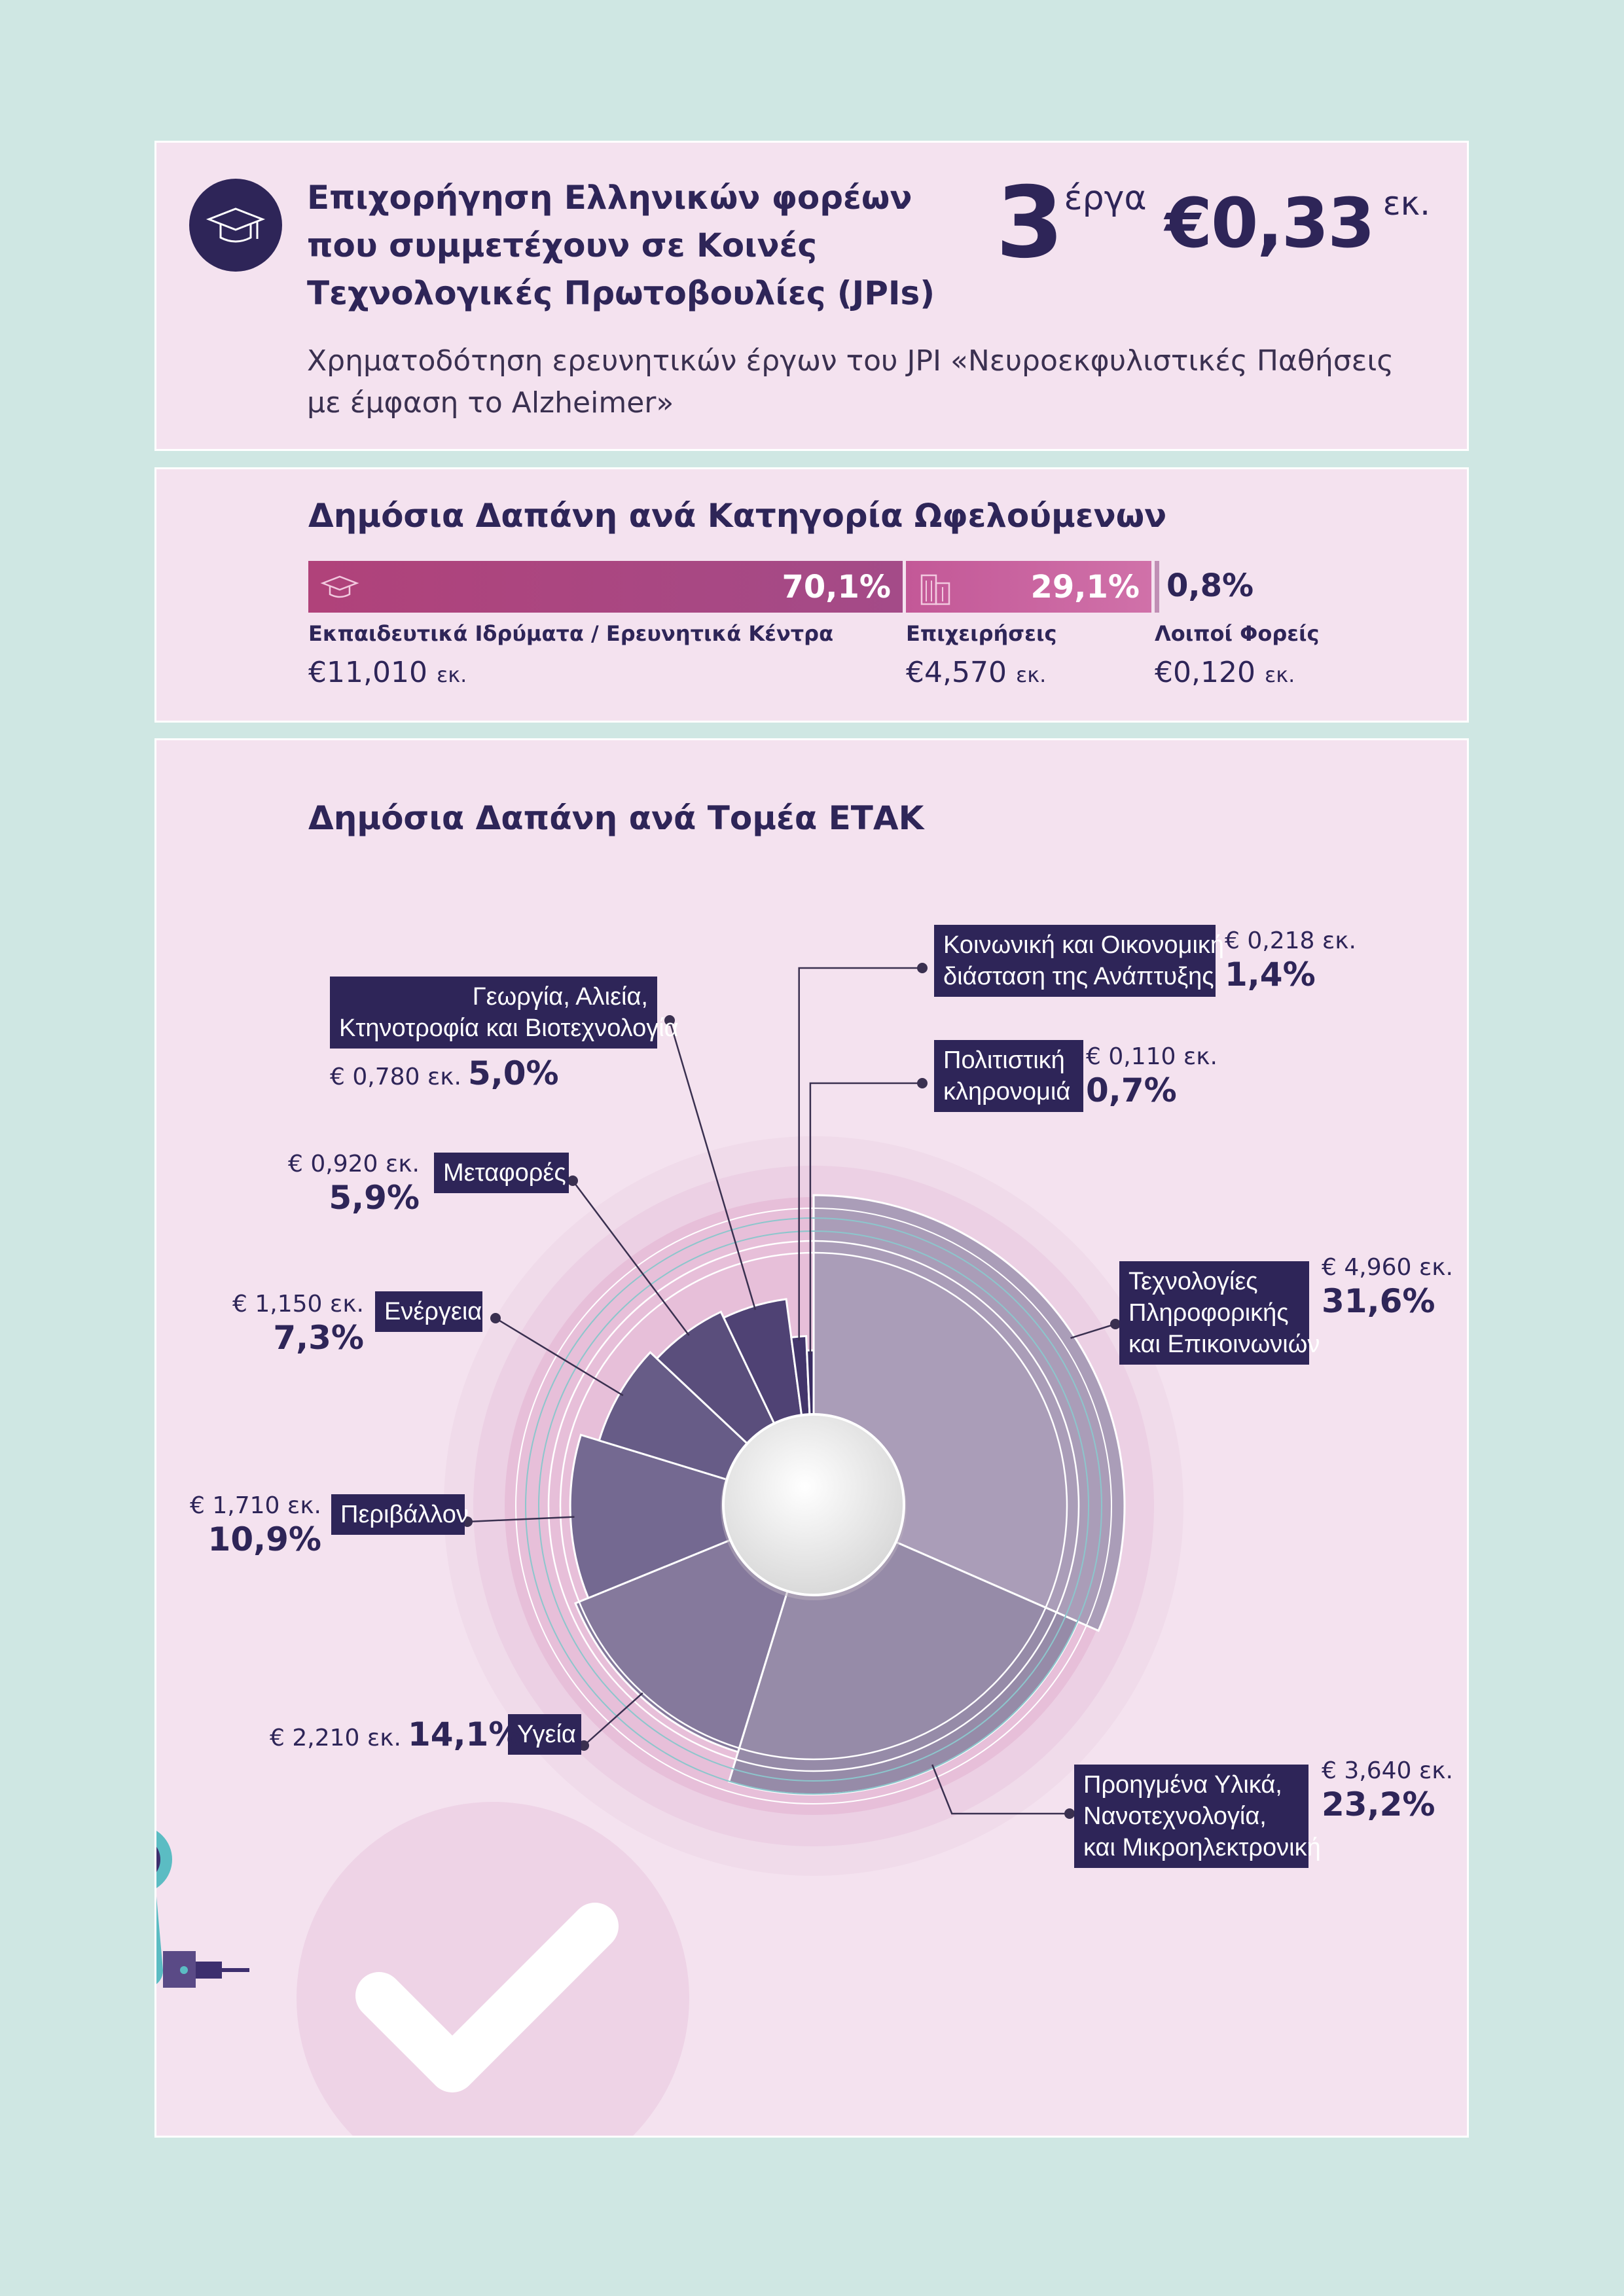 Image resolution: width=1624 pixels, height=2296 pixels. I want to click on leader-line-culture, so click(865, 1218).